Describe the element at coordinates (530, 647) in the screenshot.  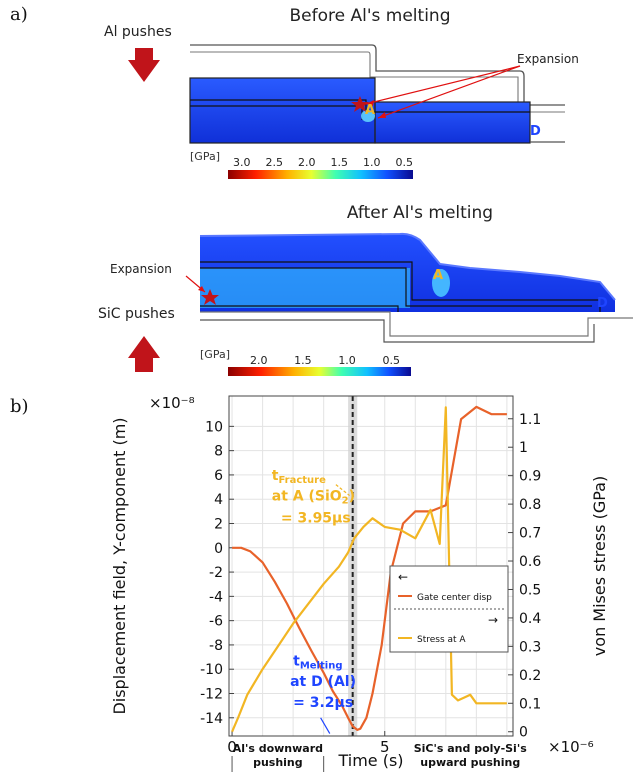
I see `y-right-tick-label: 0.3` at that location.